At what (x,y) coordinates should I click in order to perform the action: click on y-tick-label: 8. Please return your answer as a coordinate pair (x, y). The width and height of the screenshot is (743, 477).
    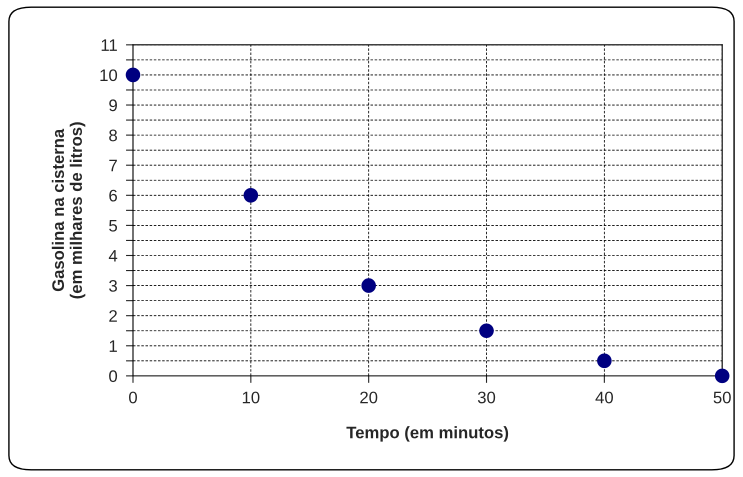
    Looking at the image, I should click on (113, 136).